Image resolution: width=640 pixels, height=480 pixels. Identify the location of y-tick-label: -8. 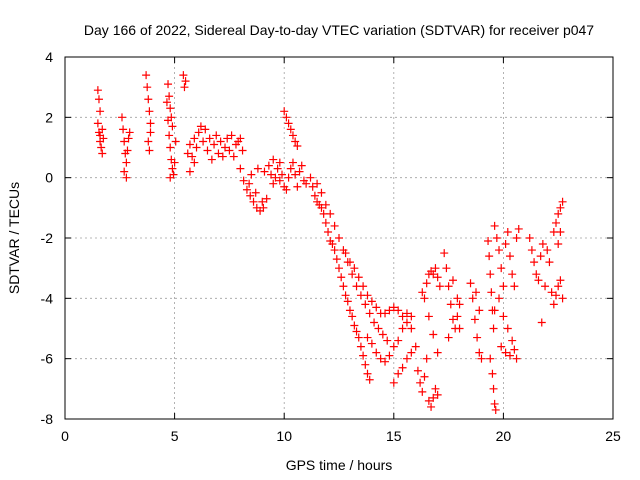
(47, 419).